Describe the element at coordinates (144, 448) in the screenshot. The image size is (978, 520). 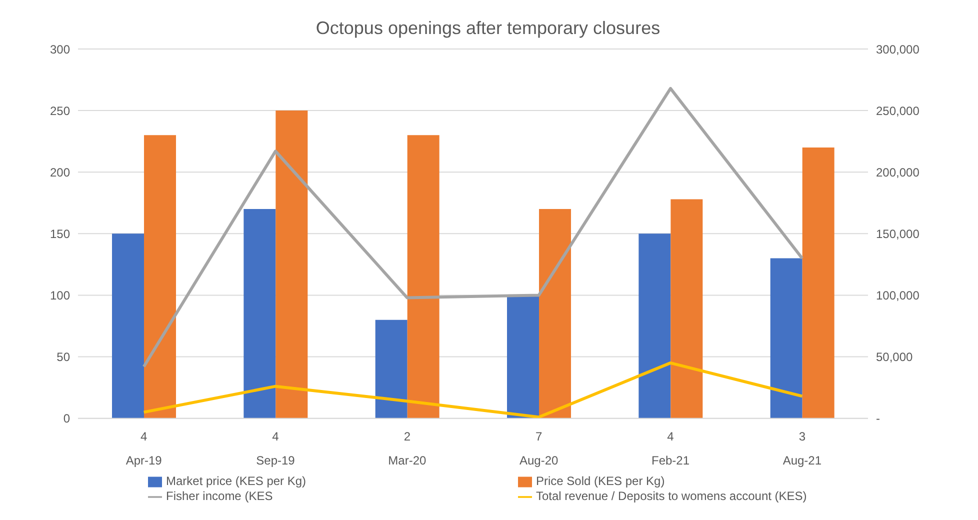
I see `x-tick-label: 4 Apr-19` at that location.